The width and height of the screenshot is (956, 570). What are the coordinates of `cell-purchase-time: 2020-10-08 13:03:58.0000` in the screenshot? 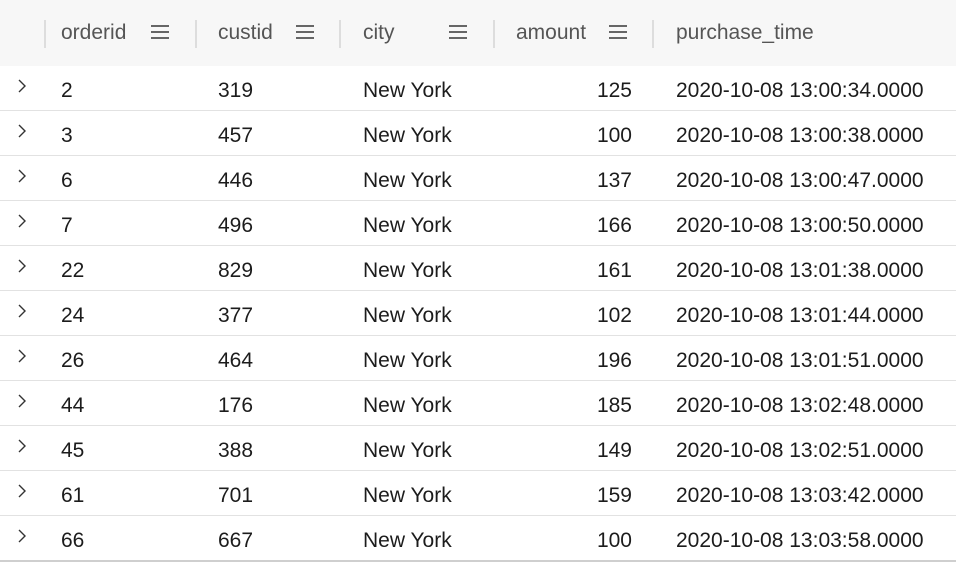 It's located at (800, 540).